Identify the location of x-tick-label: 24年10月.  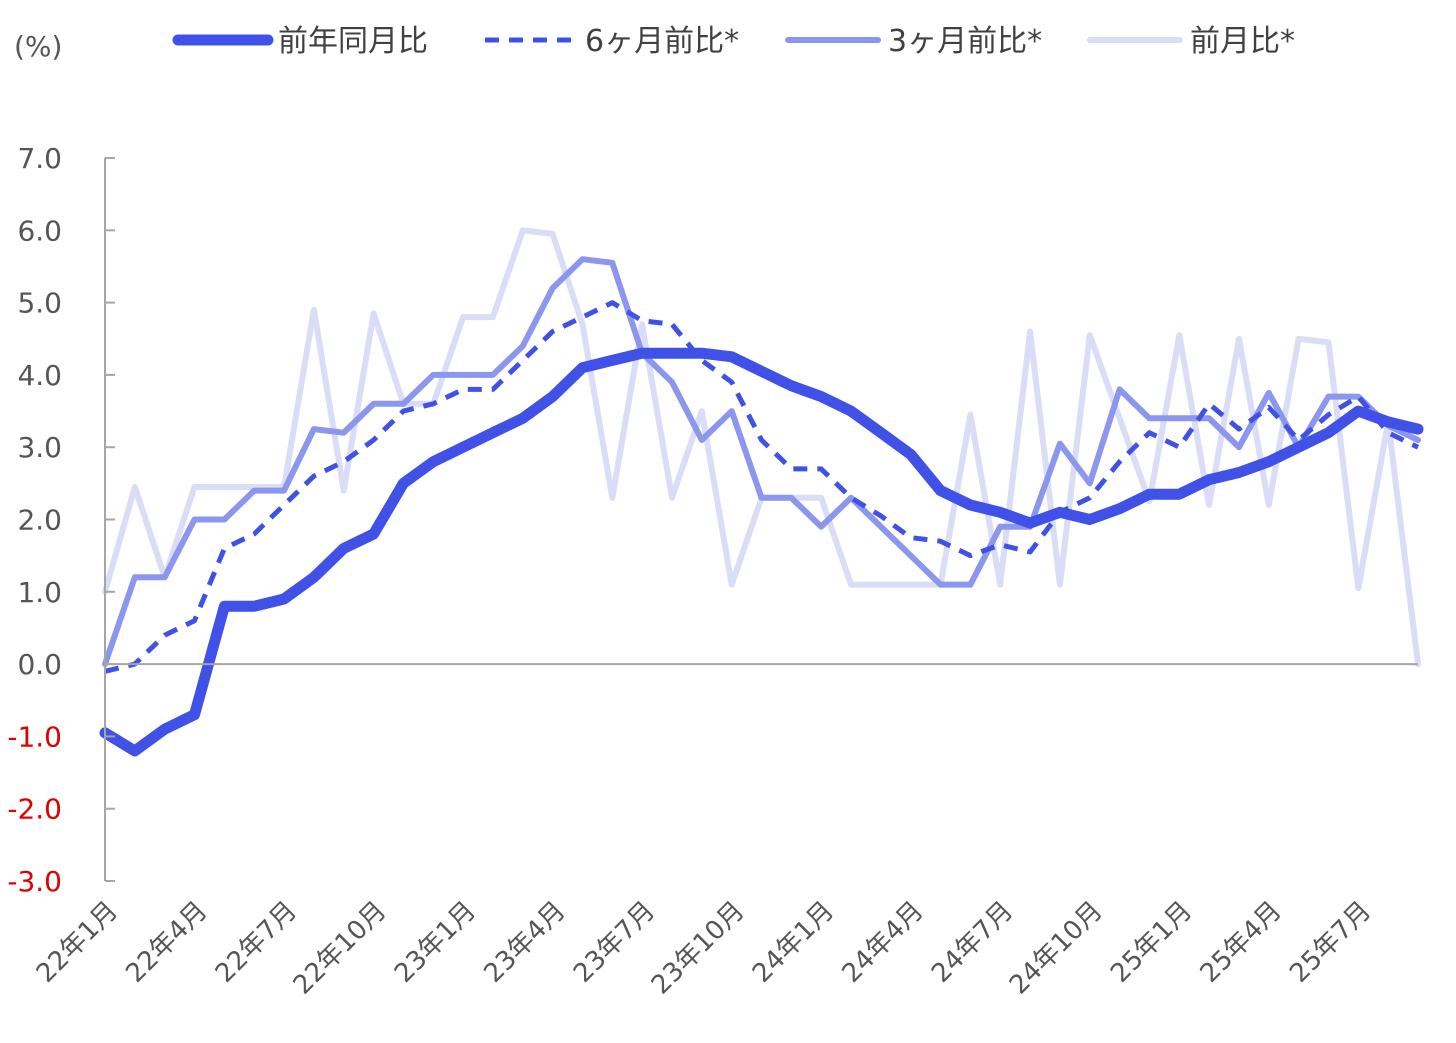
(1056, 948).